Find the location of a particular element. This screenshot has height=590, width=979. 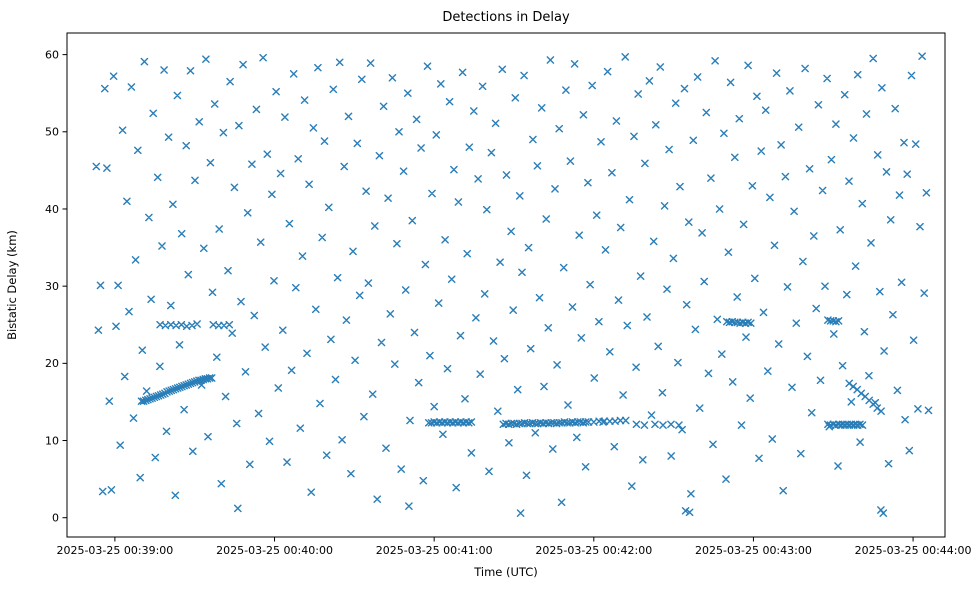

y-axis-ticks: 0 10 20 30 40 50 60 is located at coordinates (56, 287).